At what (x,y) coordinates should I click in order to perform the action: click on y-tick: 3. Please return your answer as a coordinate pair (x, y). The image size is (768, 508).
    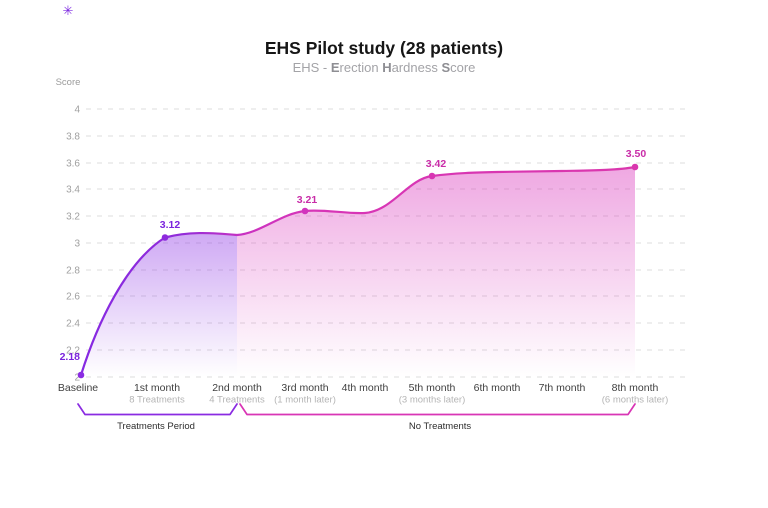
    Looking at the image, I should click on (77, 244).